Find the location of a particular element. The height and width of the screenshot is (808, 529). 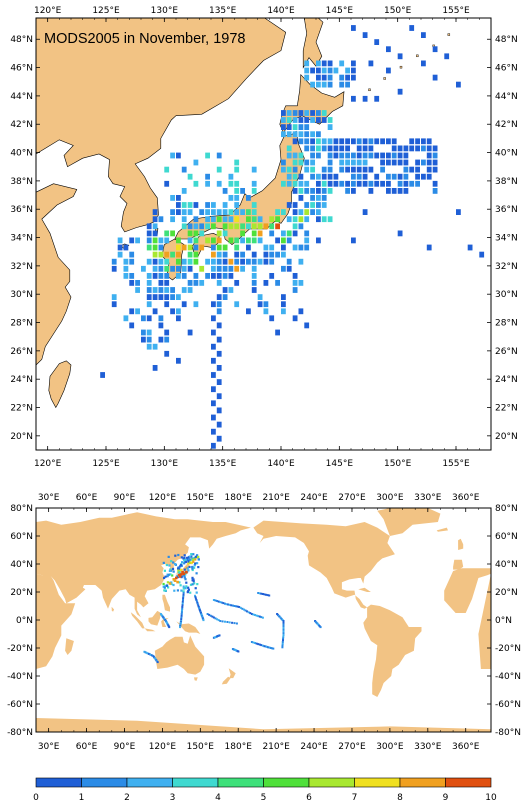

colorbar-label: 1 is located at coordinates (82, 798).